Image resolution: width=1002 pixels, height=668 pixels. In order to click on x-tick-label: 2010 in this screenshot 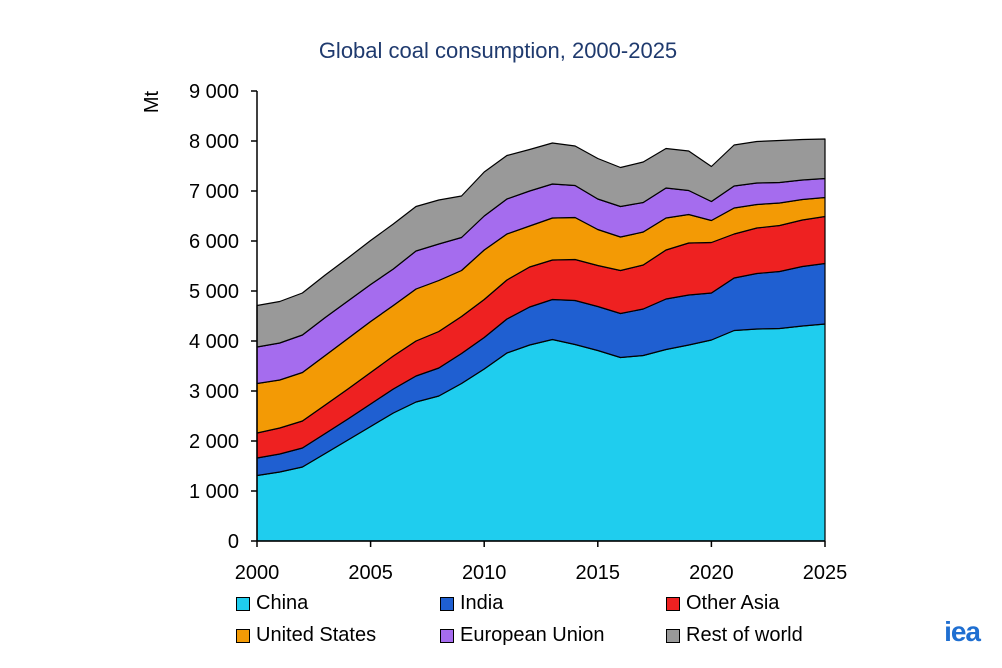, I will do `click(484, 573)`.